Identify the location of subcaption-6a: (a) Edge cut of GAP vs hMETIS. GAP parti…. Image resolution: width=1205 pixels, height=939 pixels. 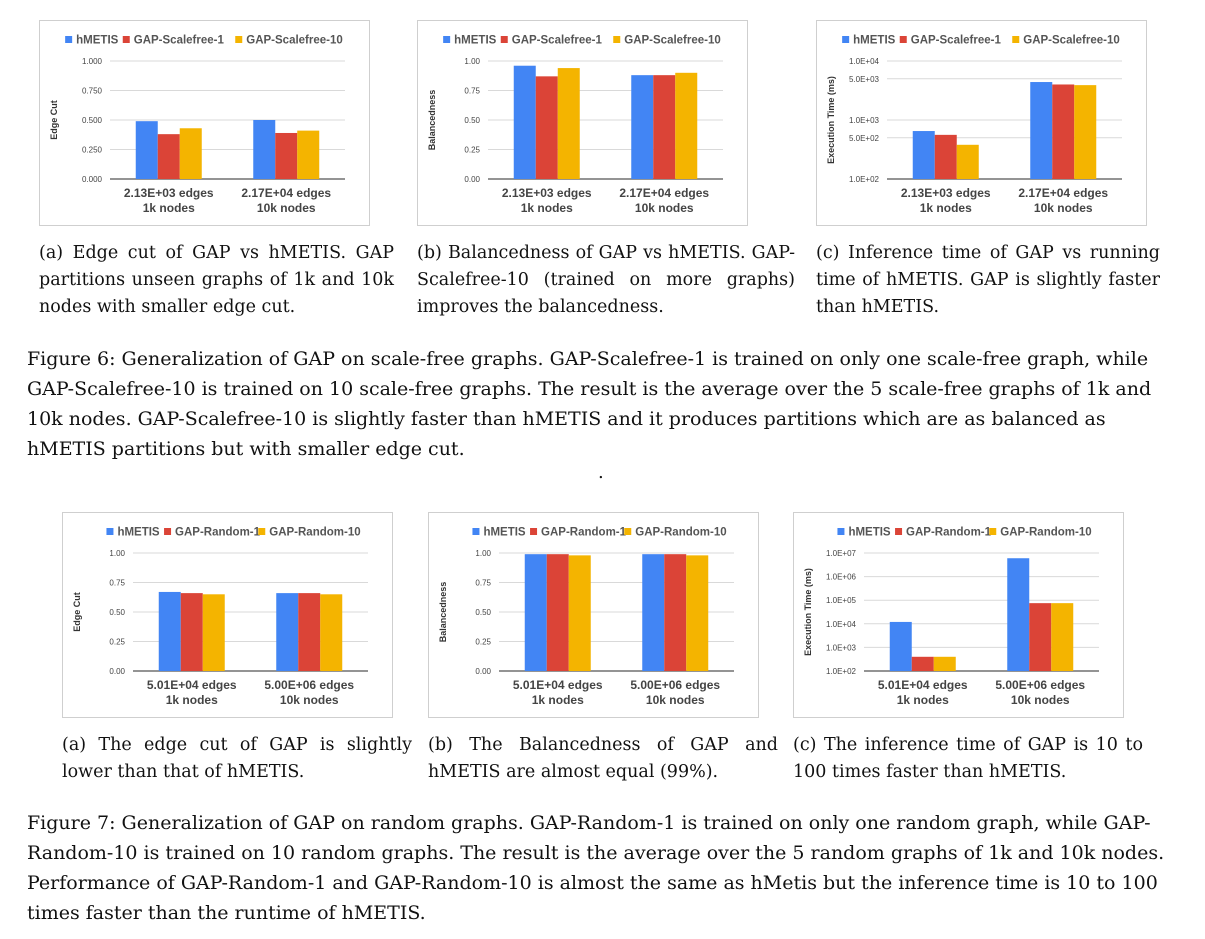
(216, 280).